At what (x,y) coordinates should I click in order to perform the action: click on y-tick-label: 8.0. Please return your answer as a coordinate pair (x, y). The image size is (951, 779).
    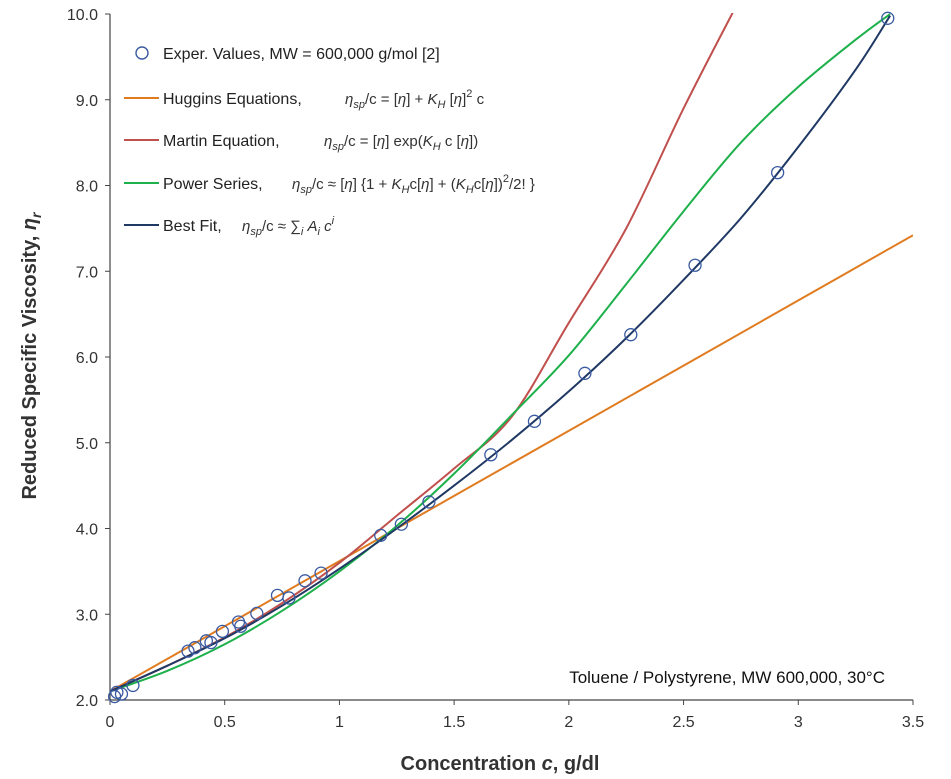
    Looking at the image, I should click on (87, 187).